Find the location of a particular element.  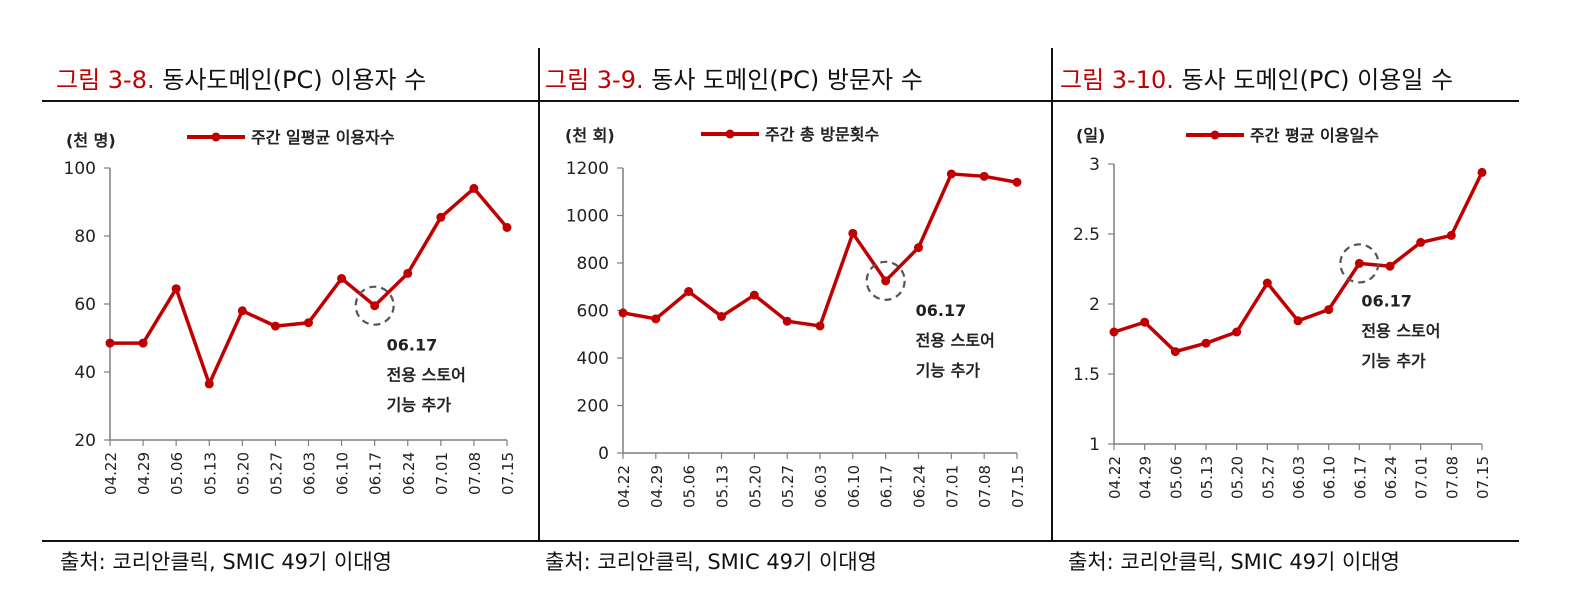

figure-title: 그림 3-9. 동사 도메인(PC) 방문자 수 is located at coordinates (734, 77).